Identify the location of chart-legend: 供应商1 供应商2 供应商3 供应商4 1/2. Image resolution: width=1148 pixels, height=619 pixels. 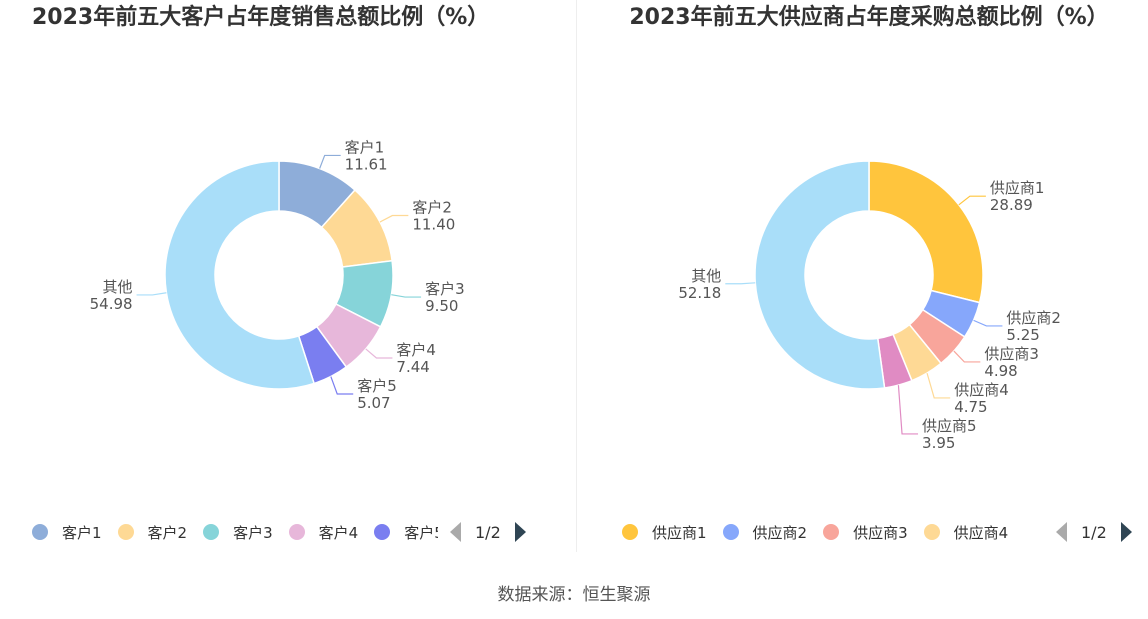
(877, 532).